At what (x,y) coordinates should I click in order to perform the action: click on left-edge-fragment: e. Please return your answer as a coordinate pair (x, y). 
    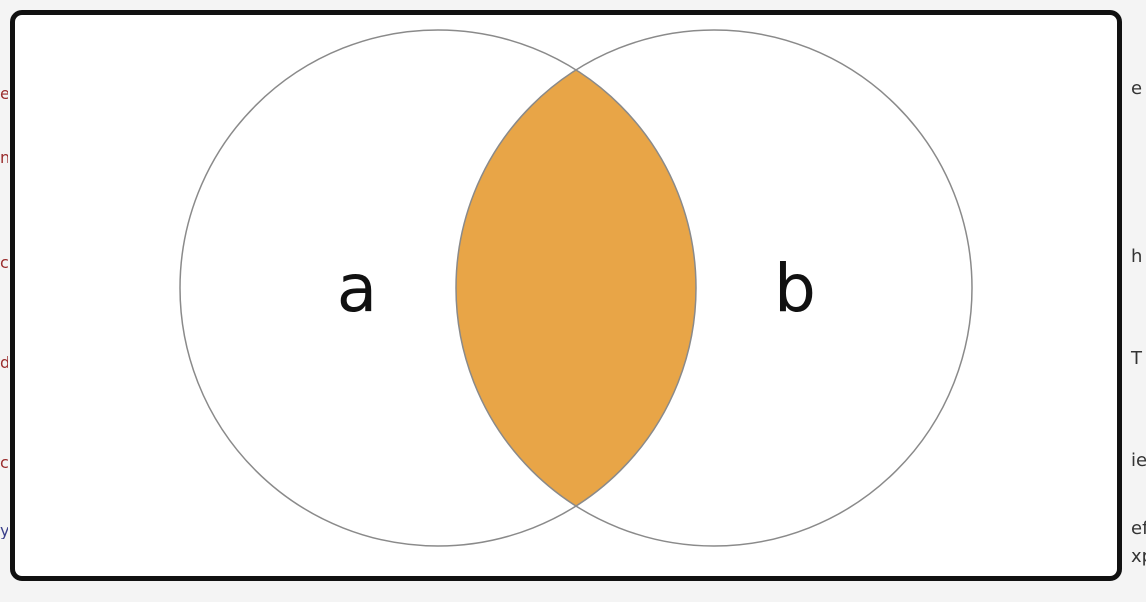
    Looking at the image, I should click on (4, 94).